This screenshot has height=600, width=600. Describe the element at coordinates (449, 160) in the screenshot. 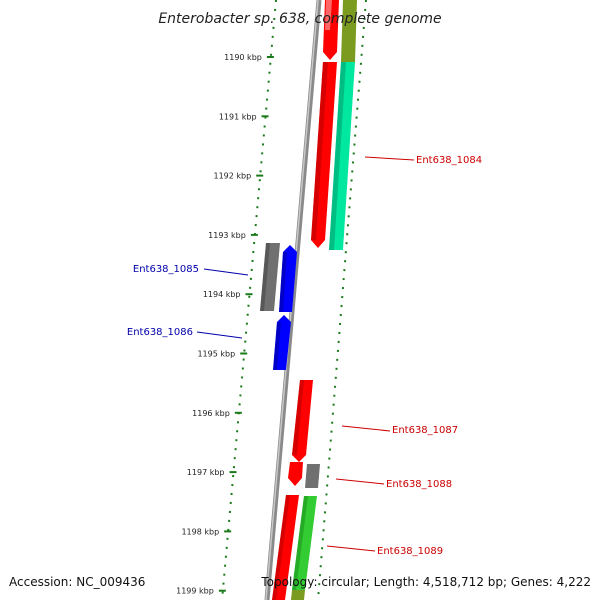

I see `gene-label: Ent638_1084` at that location.